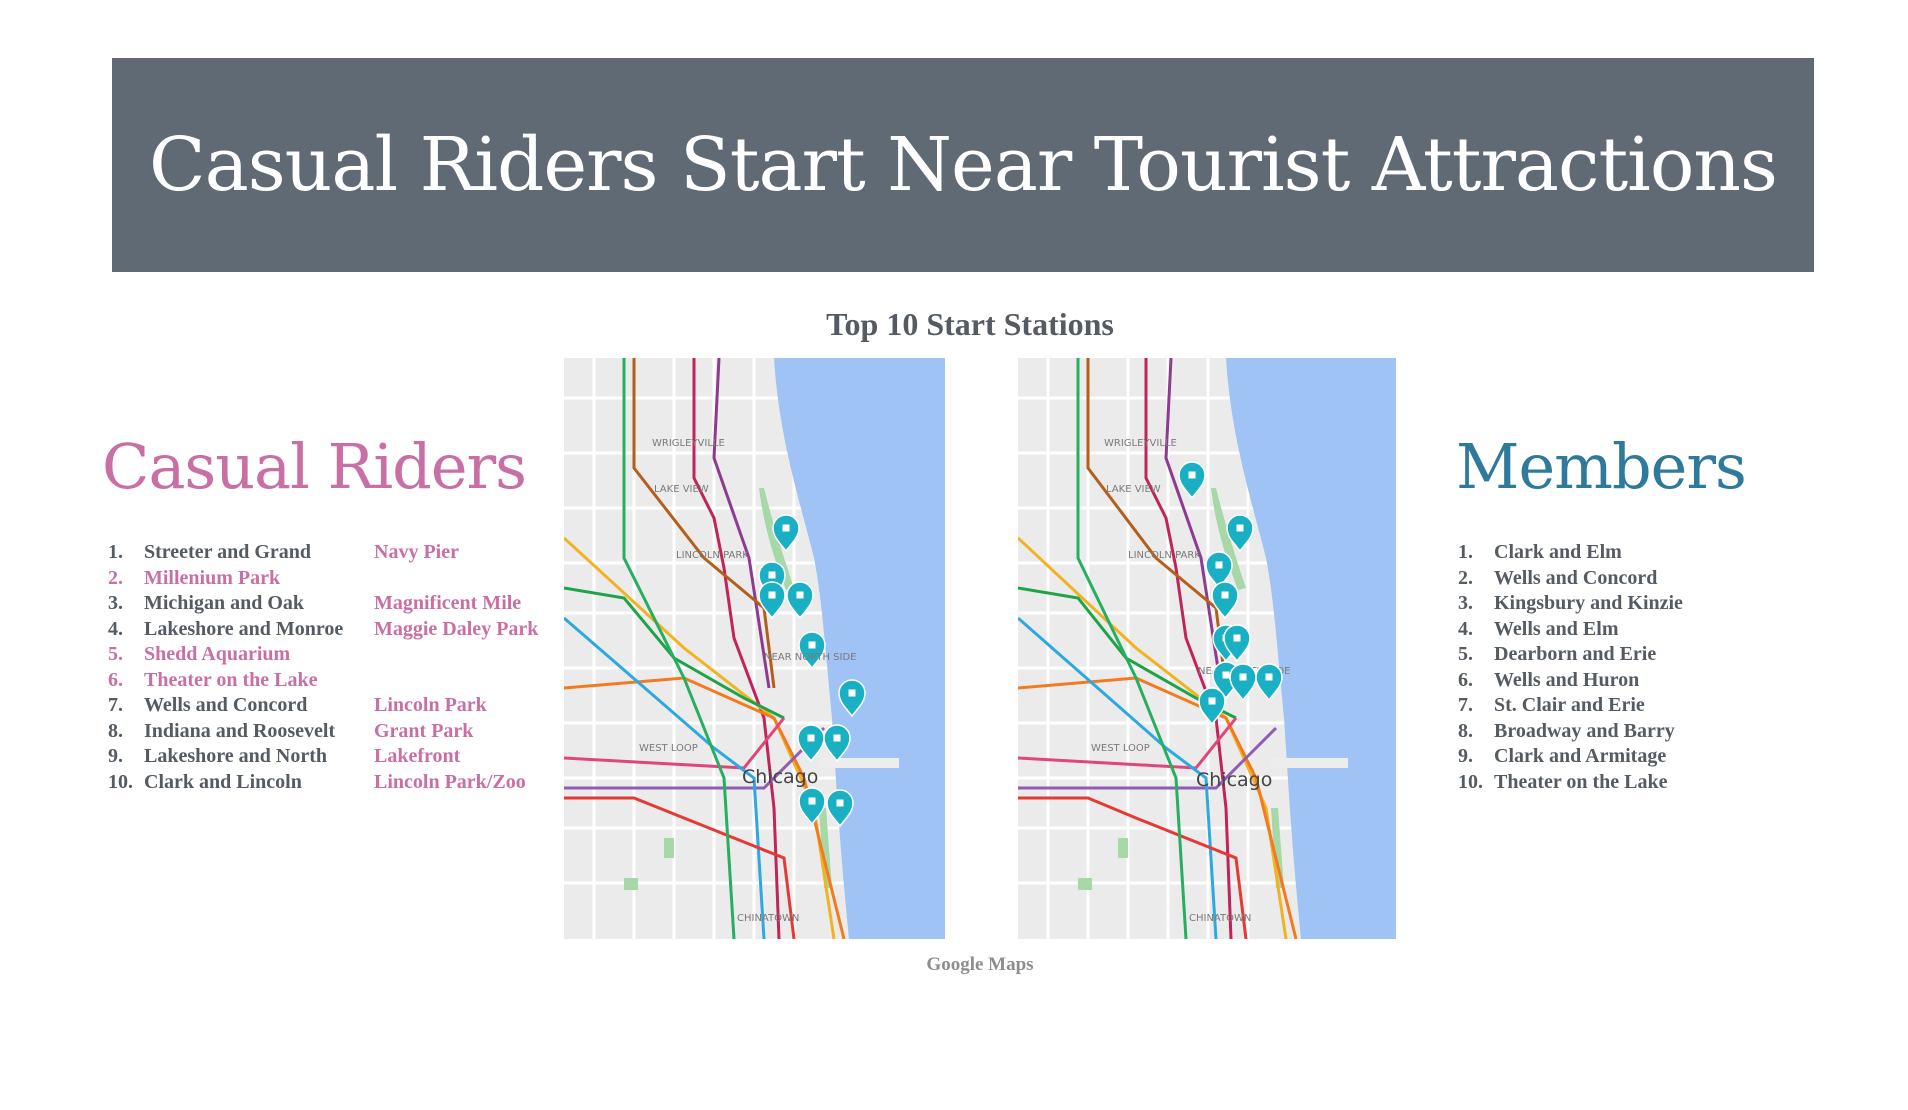 Image resolution: width=1908 pixels, height=1110 pixels. I want to click on list-item: 9. Clark and Armitage, so click(1562, 756).